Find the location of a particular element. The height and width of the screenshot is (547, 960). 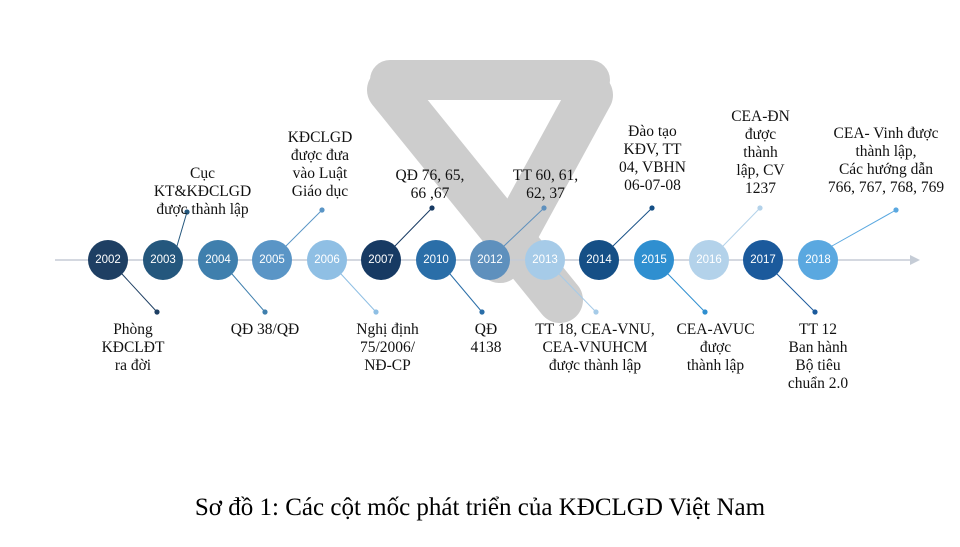

connector-dot-2015 is located at coordinates (705, 312).